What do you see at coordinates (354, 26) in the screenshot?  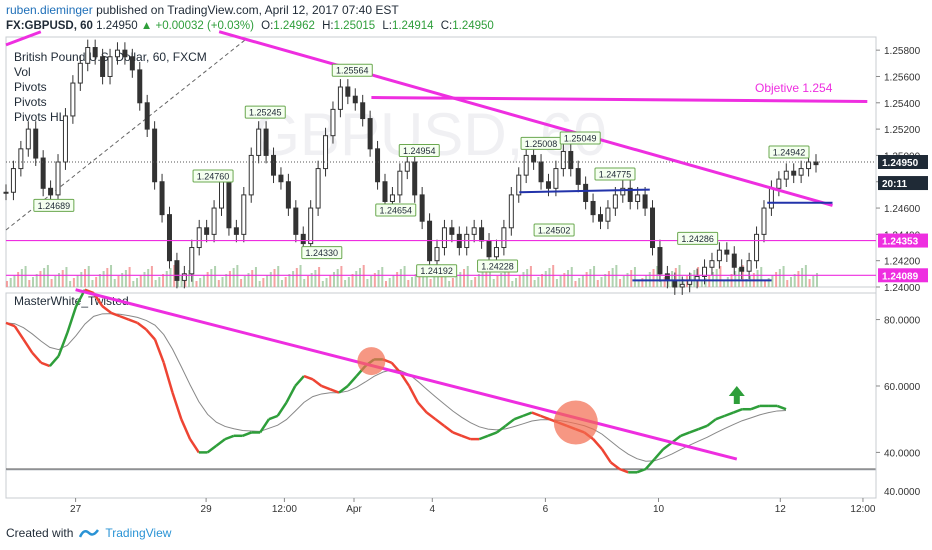 I see `high-value: 1.25015` at bounding box center [354, 26].